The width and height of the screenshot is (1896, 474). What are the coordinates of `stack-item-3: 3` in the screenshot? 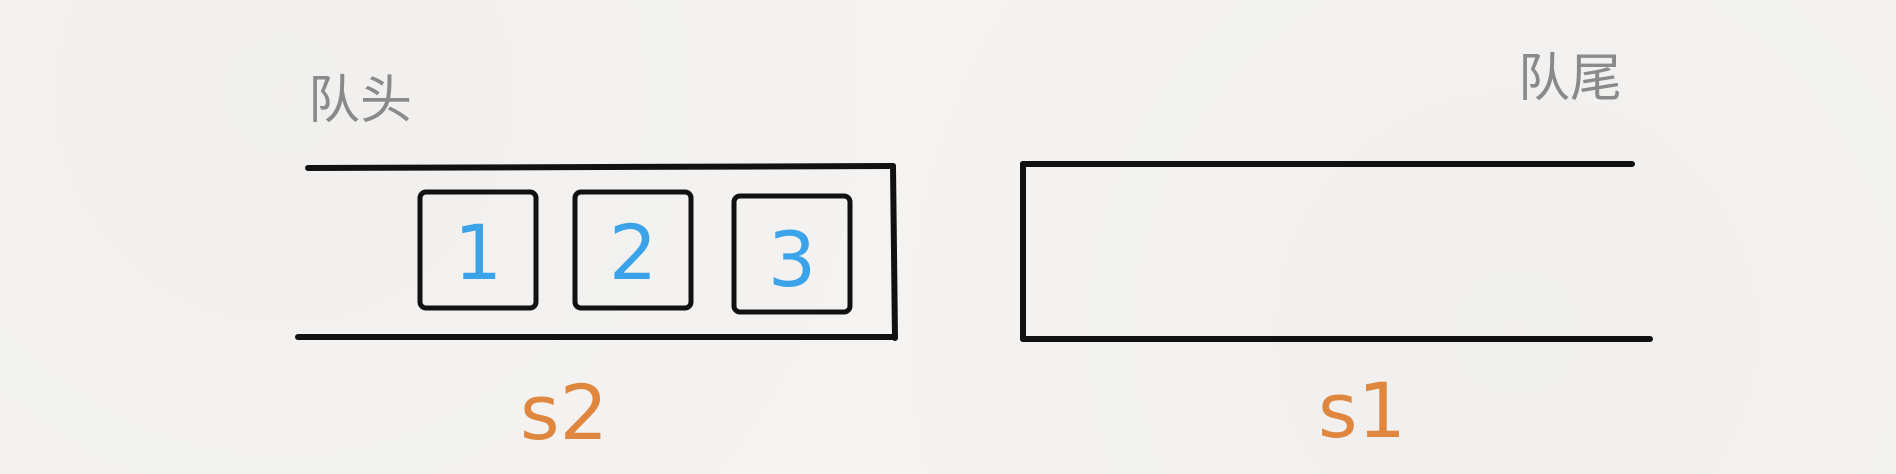 It's located at (792, 254).